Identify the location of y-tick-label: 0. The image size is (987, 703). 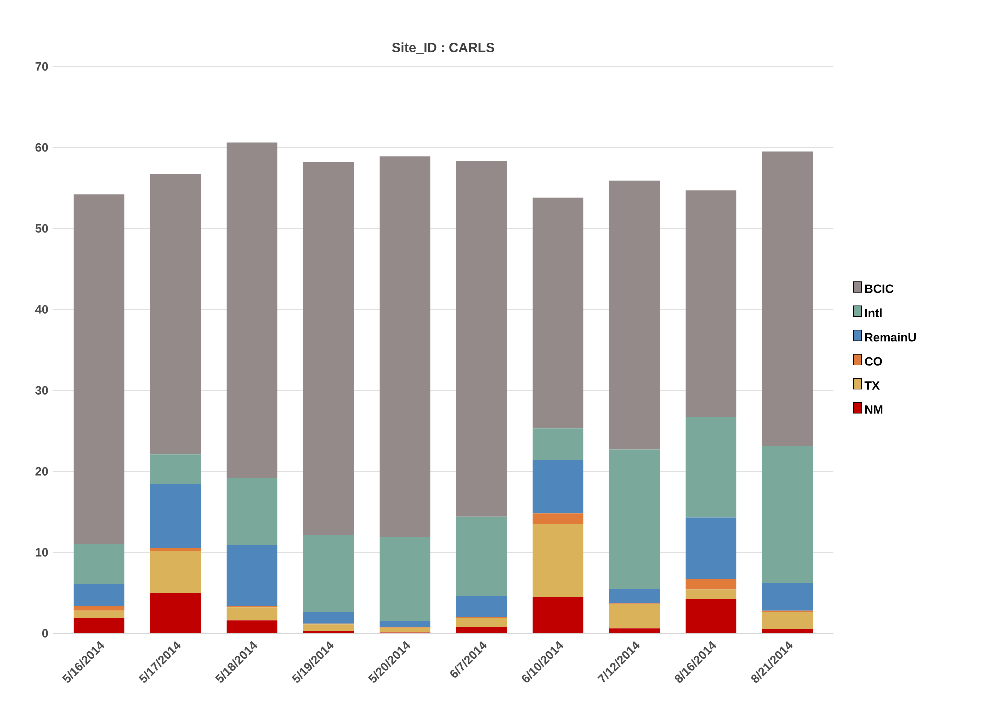
(45, 633).